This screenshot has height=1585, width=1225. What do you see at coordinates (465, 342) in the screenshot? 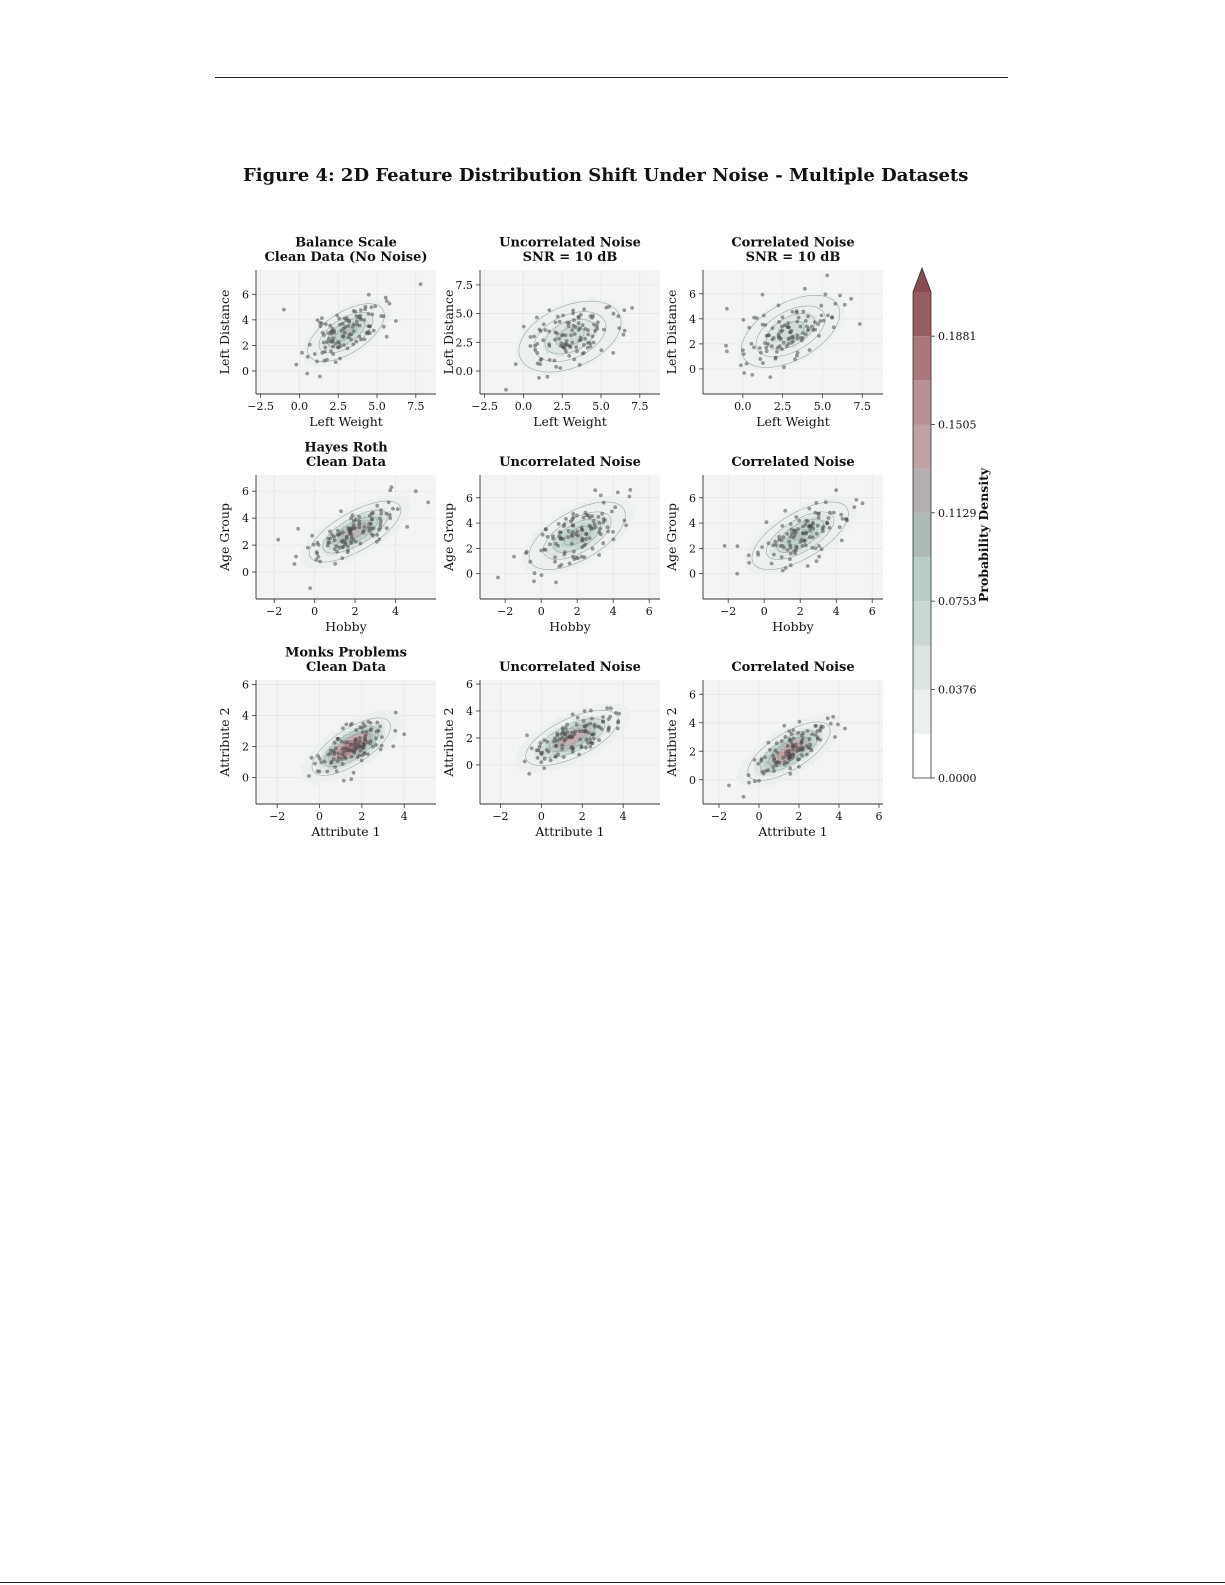
I see `y-tick-label: 2.5` at bounding box center [465, 342].